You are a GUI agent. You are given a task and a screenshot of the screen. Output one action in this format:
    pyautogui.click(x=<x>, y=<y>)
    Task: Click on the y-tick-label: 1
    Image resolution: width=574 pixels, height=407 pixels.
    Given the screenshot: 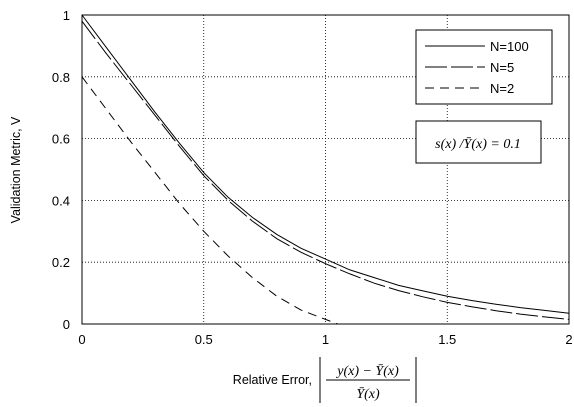 What is the action you would take?
    pyautogui.click(x=66, y=15)
    